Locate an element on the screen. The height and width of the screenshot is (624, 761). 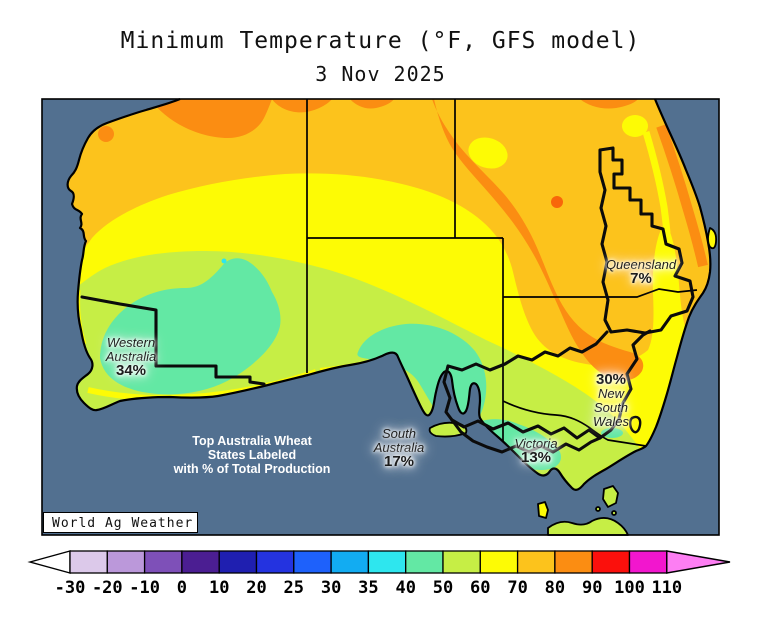
colorbar-tick-0: 0 is located at coordinates (182, 588).